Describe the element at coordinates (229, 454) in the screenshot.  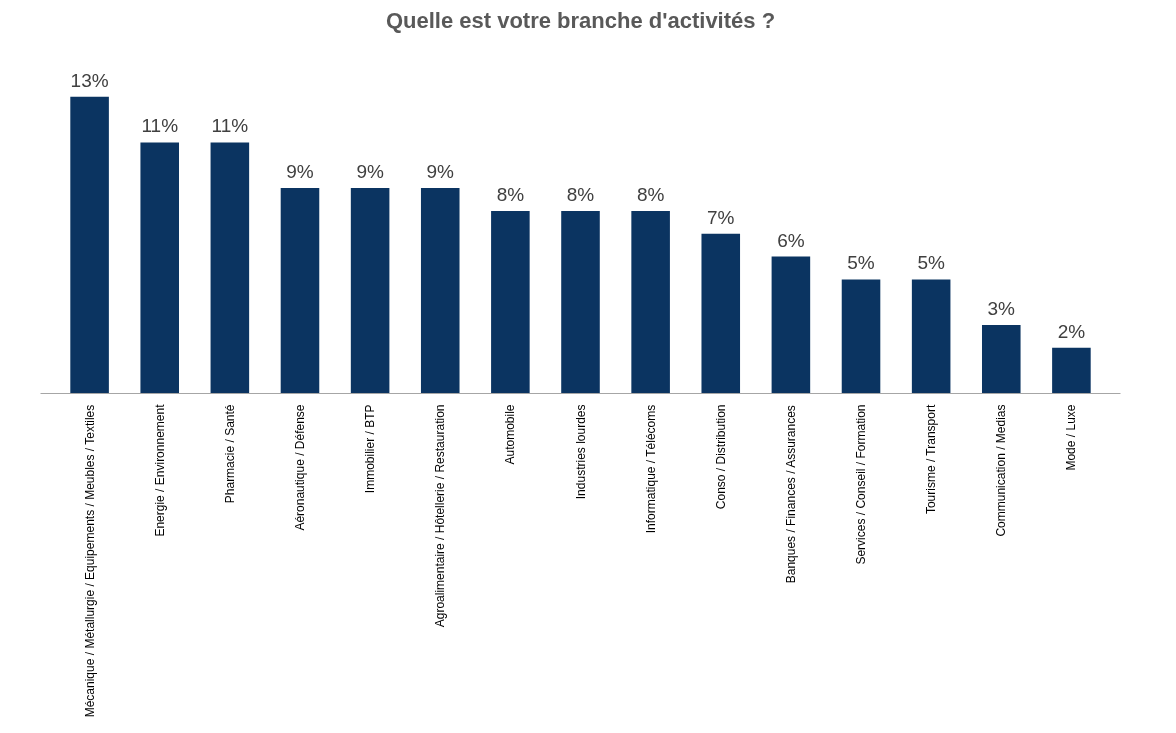
I see `x-tick-label: Pharmacie / Santé` at that location.